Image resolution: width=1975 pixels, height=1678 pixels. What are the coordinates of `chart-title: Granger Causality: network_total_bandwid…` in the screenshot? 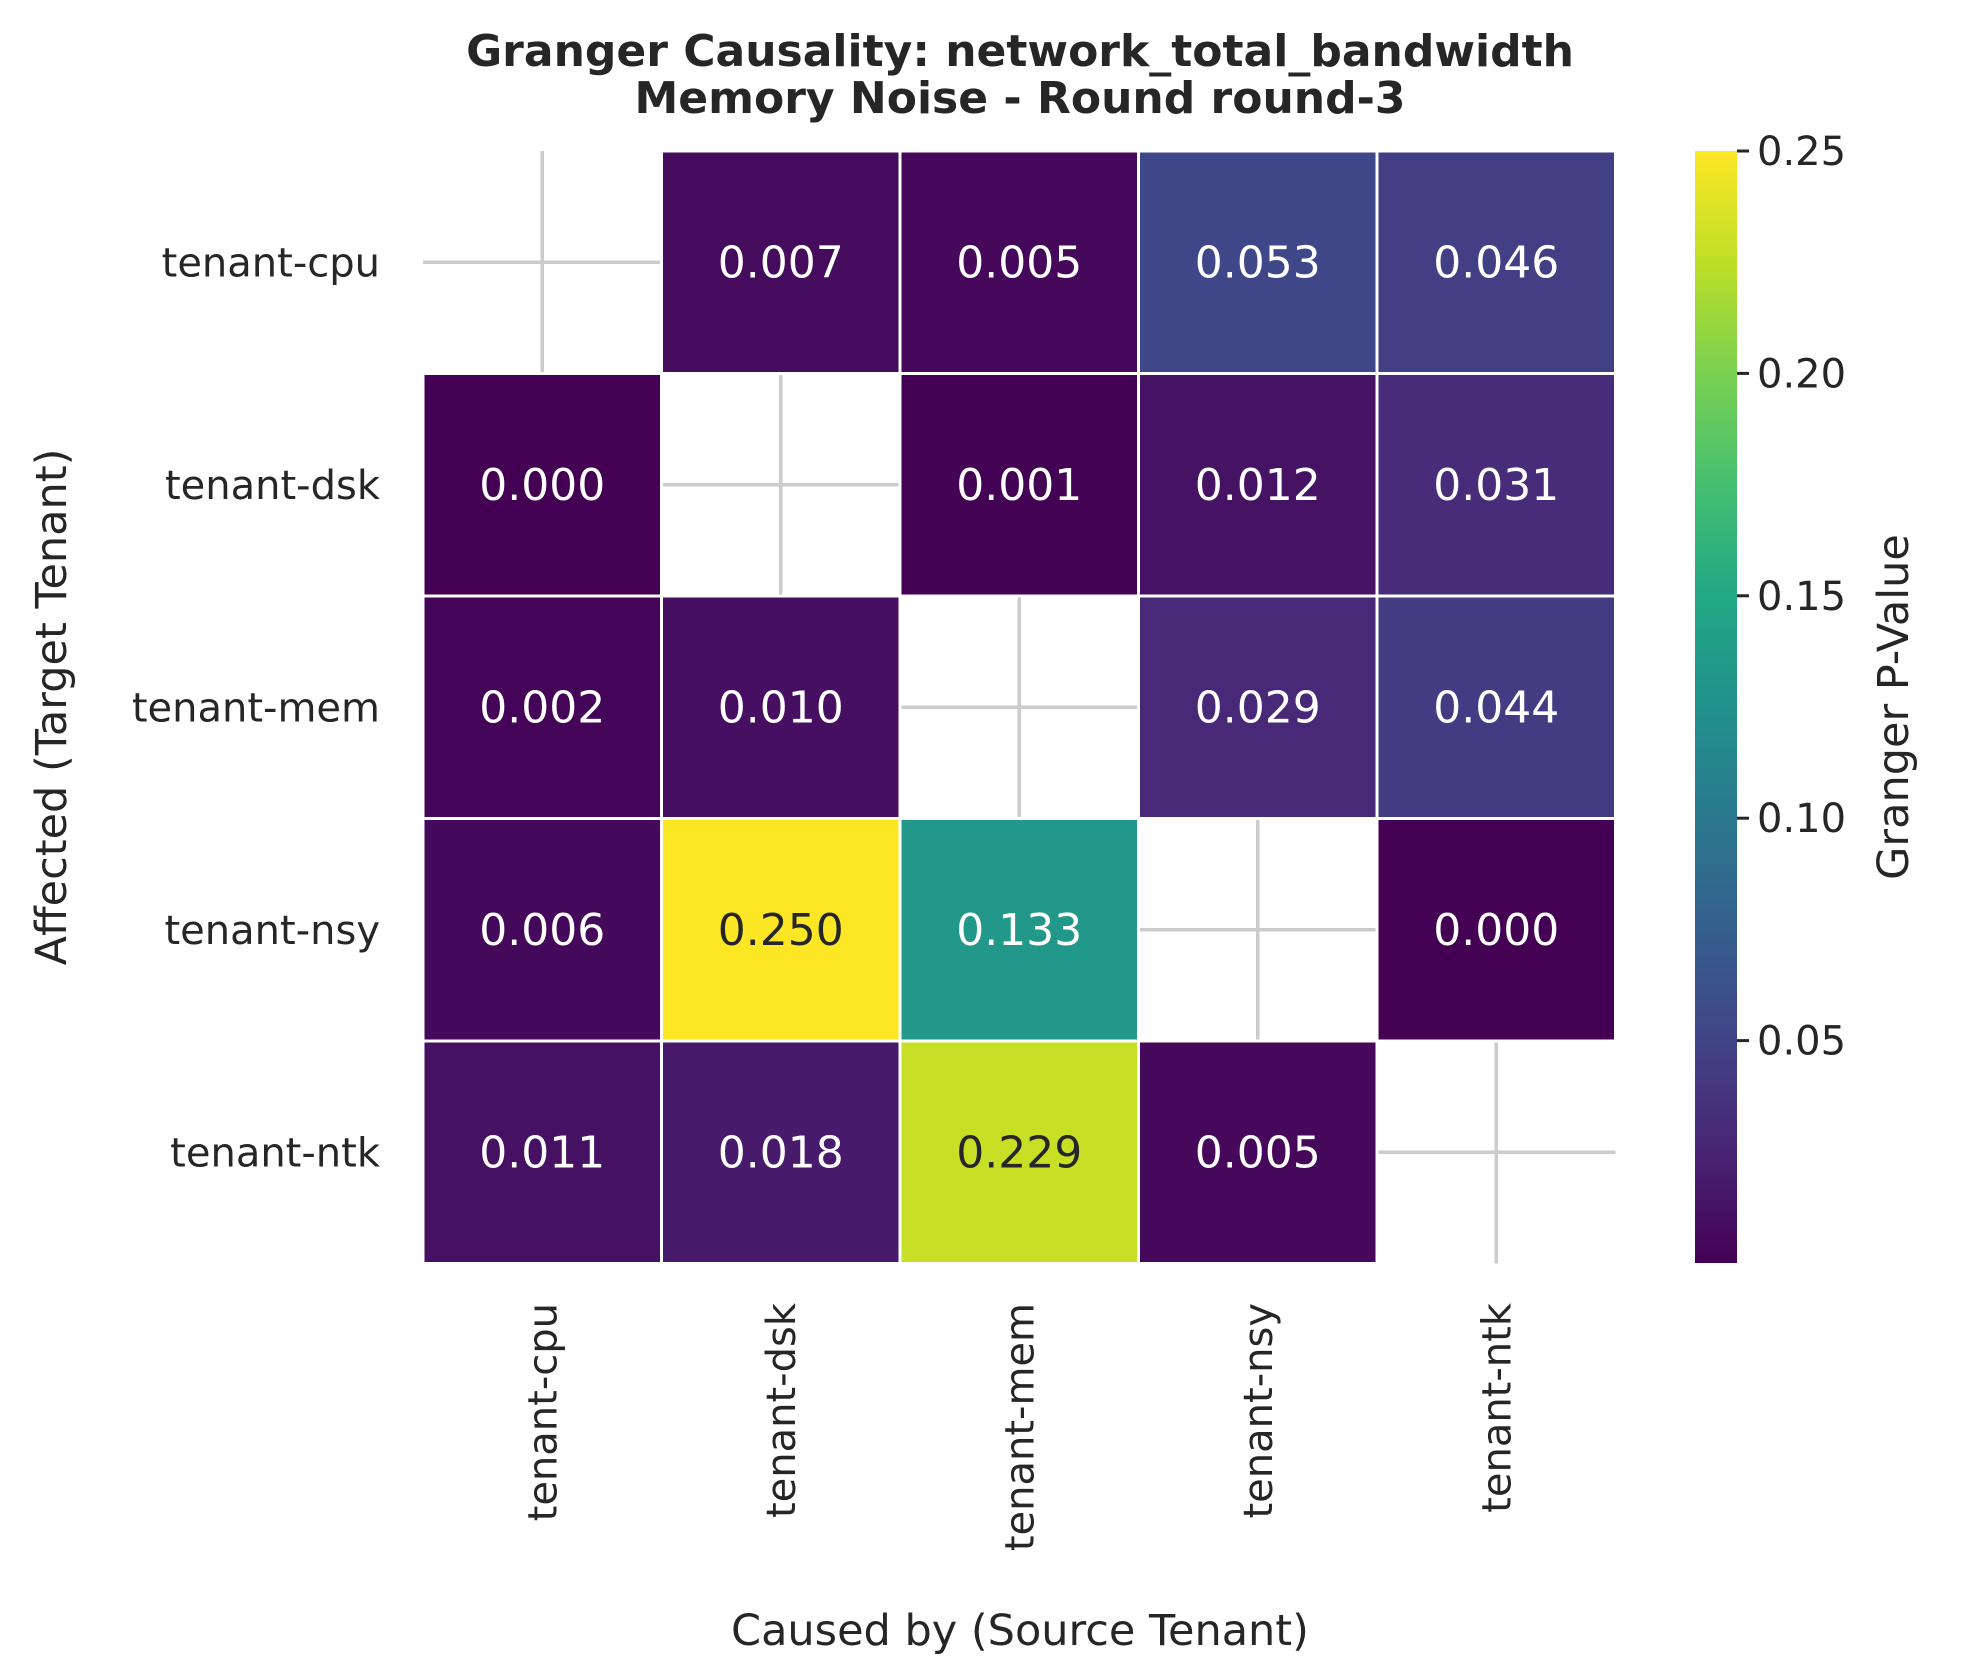 It's located at (1020, 75).